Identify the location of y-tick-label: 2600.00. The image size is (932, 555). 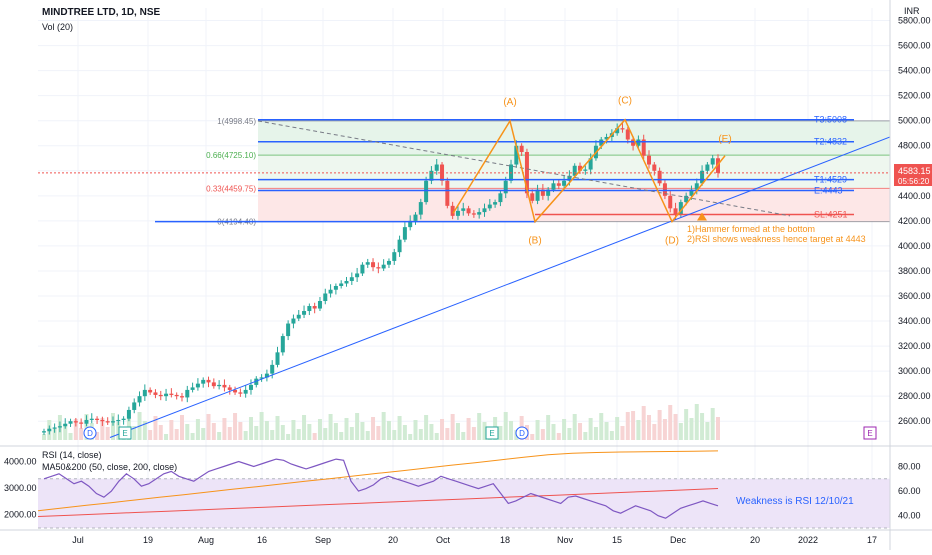
(914, 421).